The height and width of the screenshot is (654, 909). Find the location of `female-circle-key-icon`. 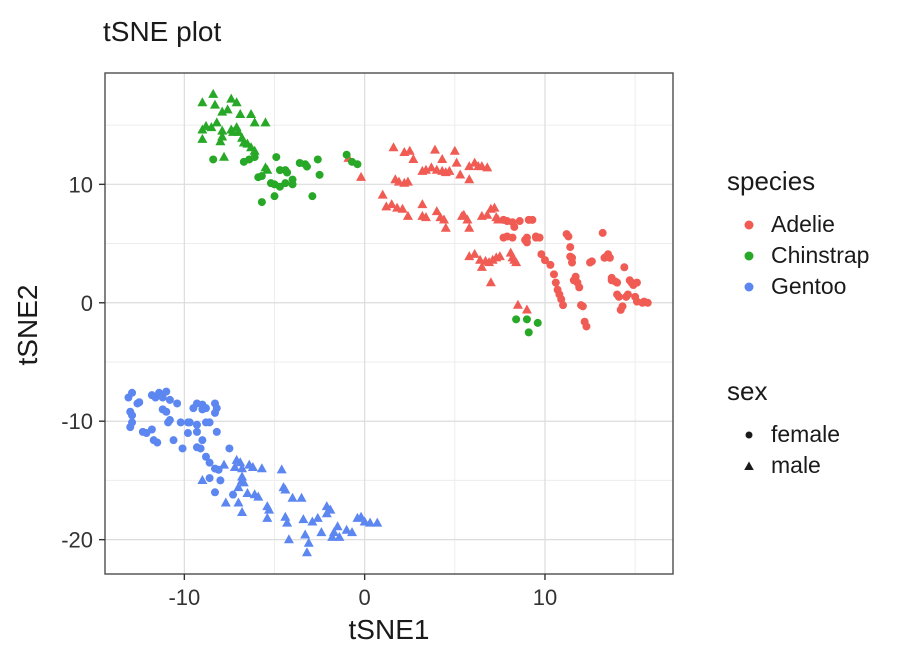

female-circle-key-icon is located at coordinates (749, 434).